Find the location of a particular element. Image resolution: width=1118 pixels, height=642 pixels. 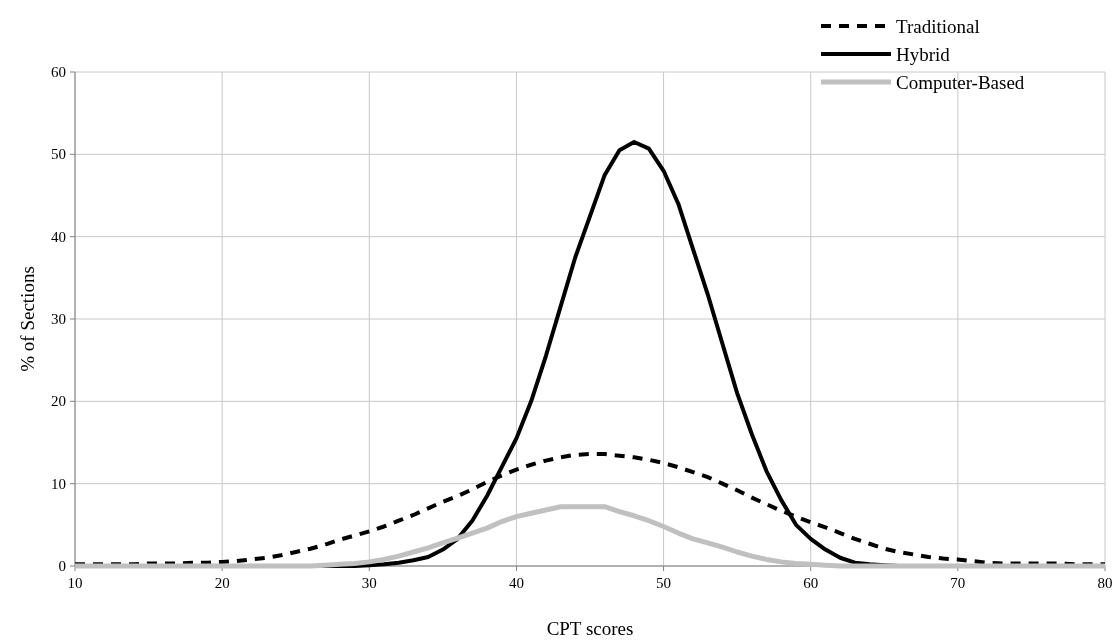

y-tick-label: 50 is located at coordinates (58, 154).